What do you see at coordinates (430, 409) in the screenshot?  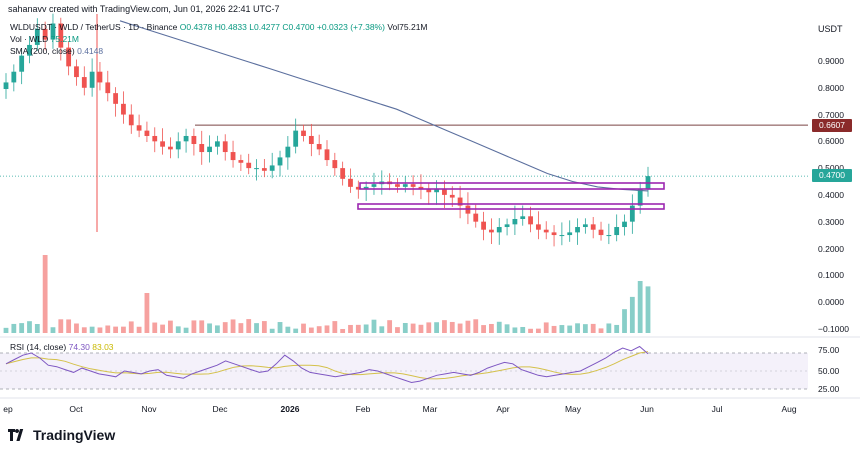 I see `time-tick: Mar` at bounding box center [430, 409].